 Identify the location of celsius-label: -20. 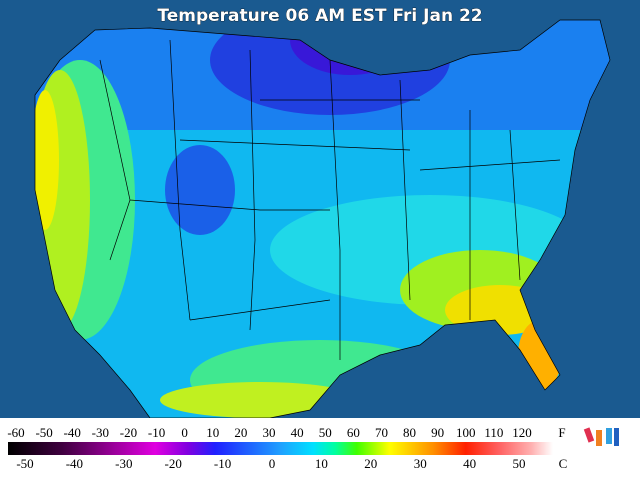
(173, 463).